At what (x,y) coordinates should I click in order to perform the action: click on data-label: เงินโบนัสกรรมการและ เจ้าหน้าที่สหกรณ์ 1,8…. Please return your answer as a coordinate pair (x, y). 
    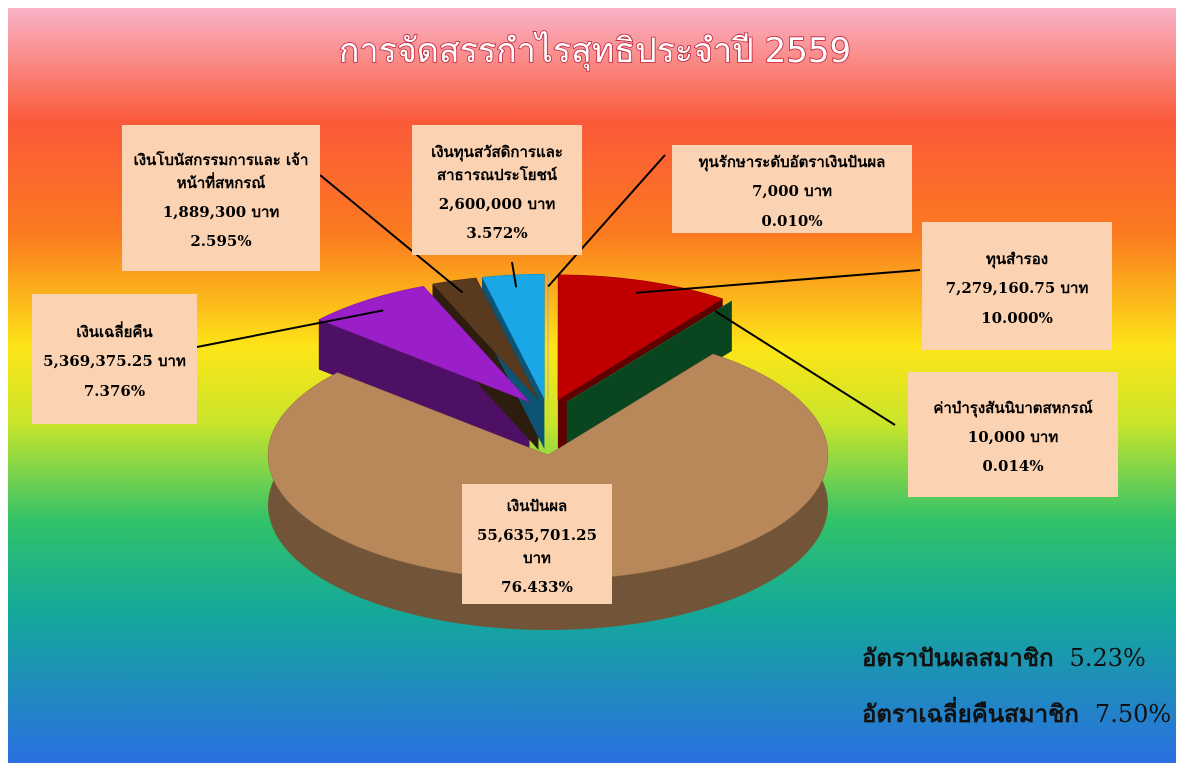
    Looking at the image, I should click on (221, 198).